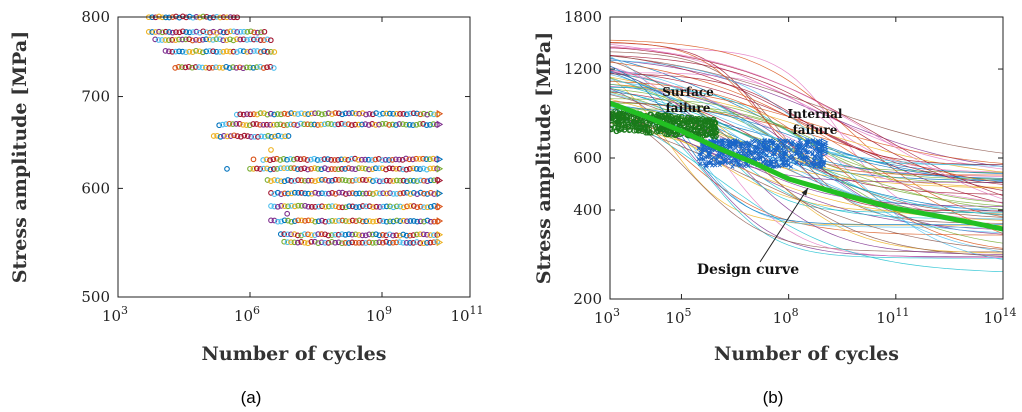 Image resolution: width=1022 pixels, height=412 pixels. I want to click on annotation-internal-failure: Internal, so click(815, 114).